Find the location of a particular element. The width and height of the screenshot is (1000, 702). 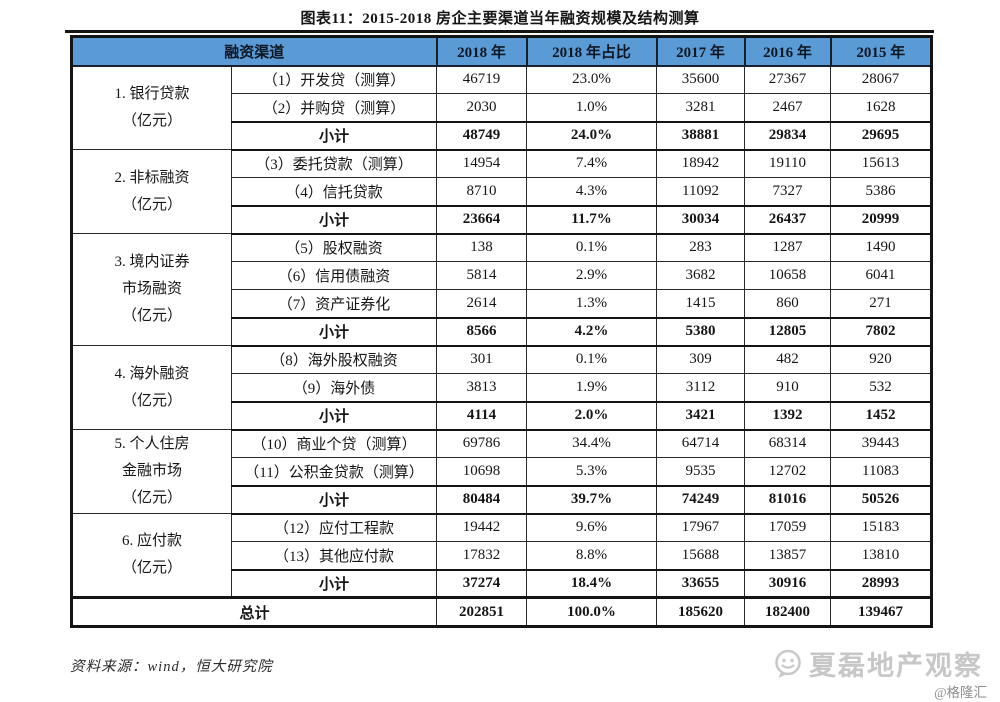

value-cell: 39443 is located at coordinates (881, 443).